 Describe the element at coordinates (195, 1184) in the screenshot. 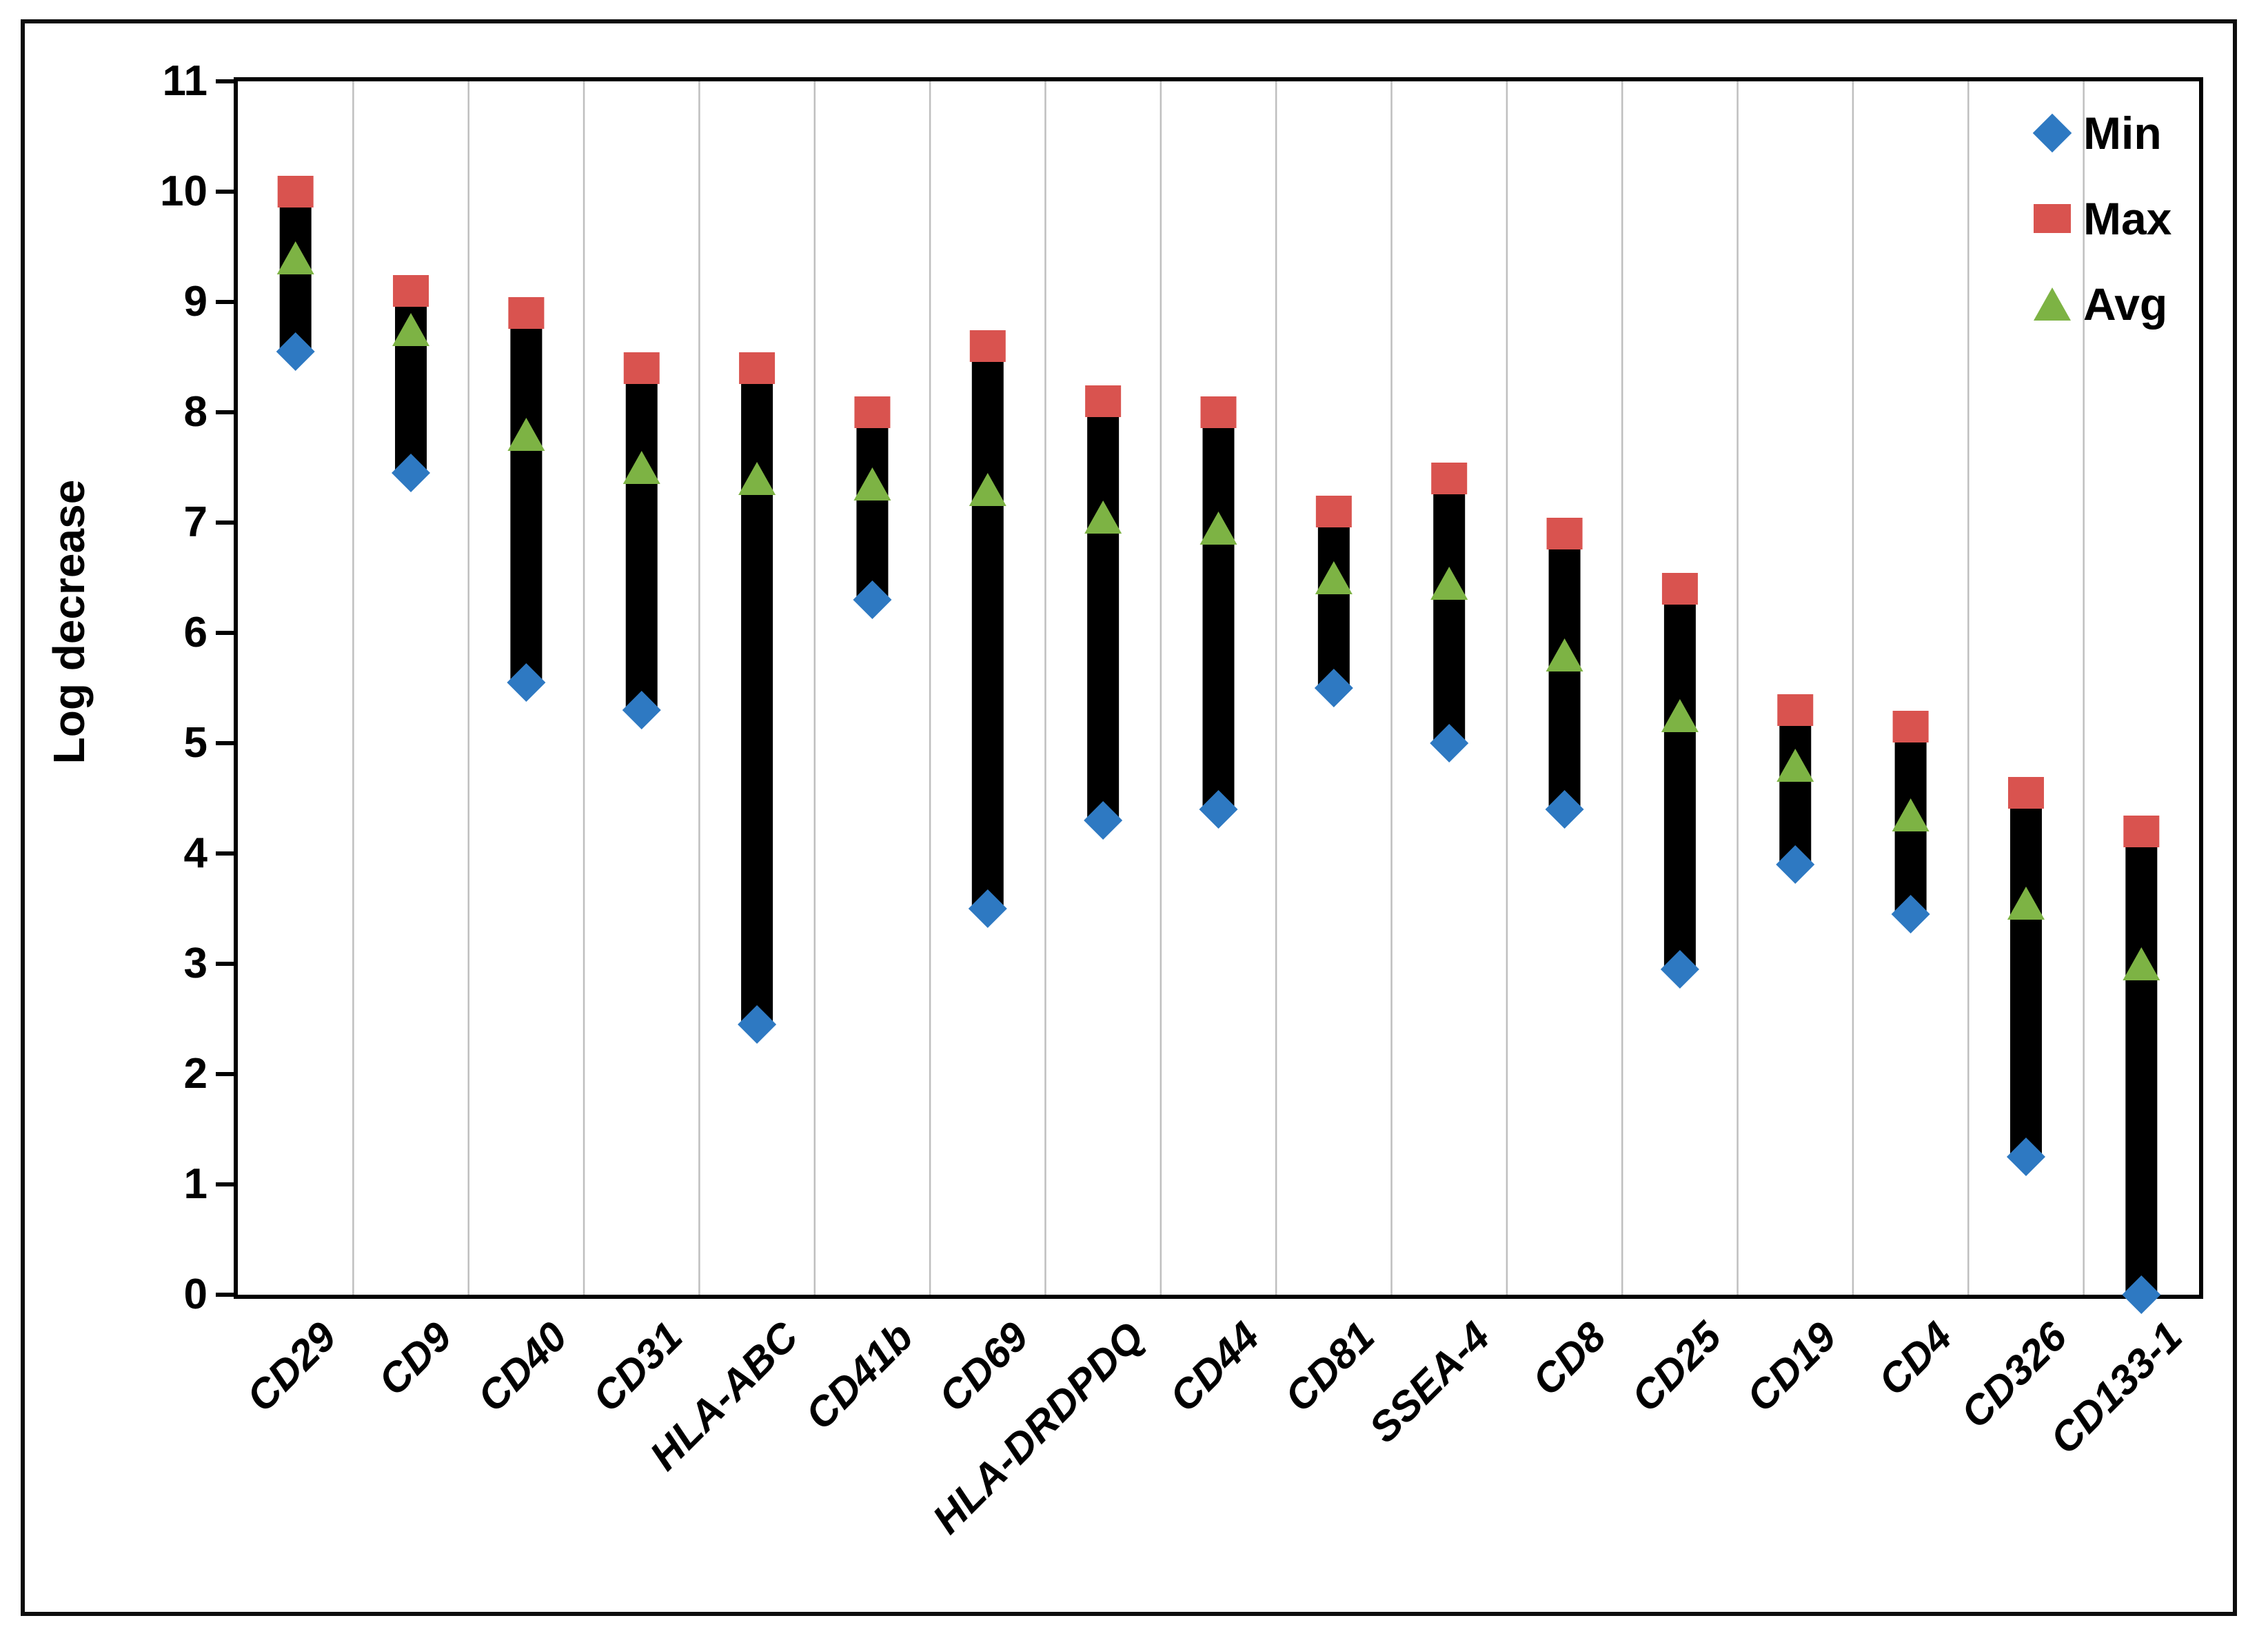

I see `y-axis-tick-label: 1` at that location.